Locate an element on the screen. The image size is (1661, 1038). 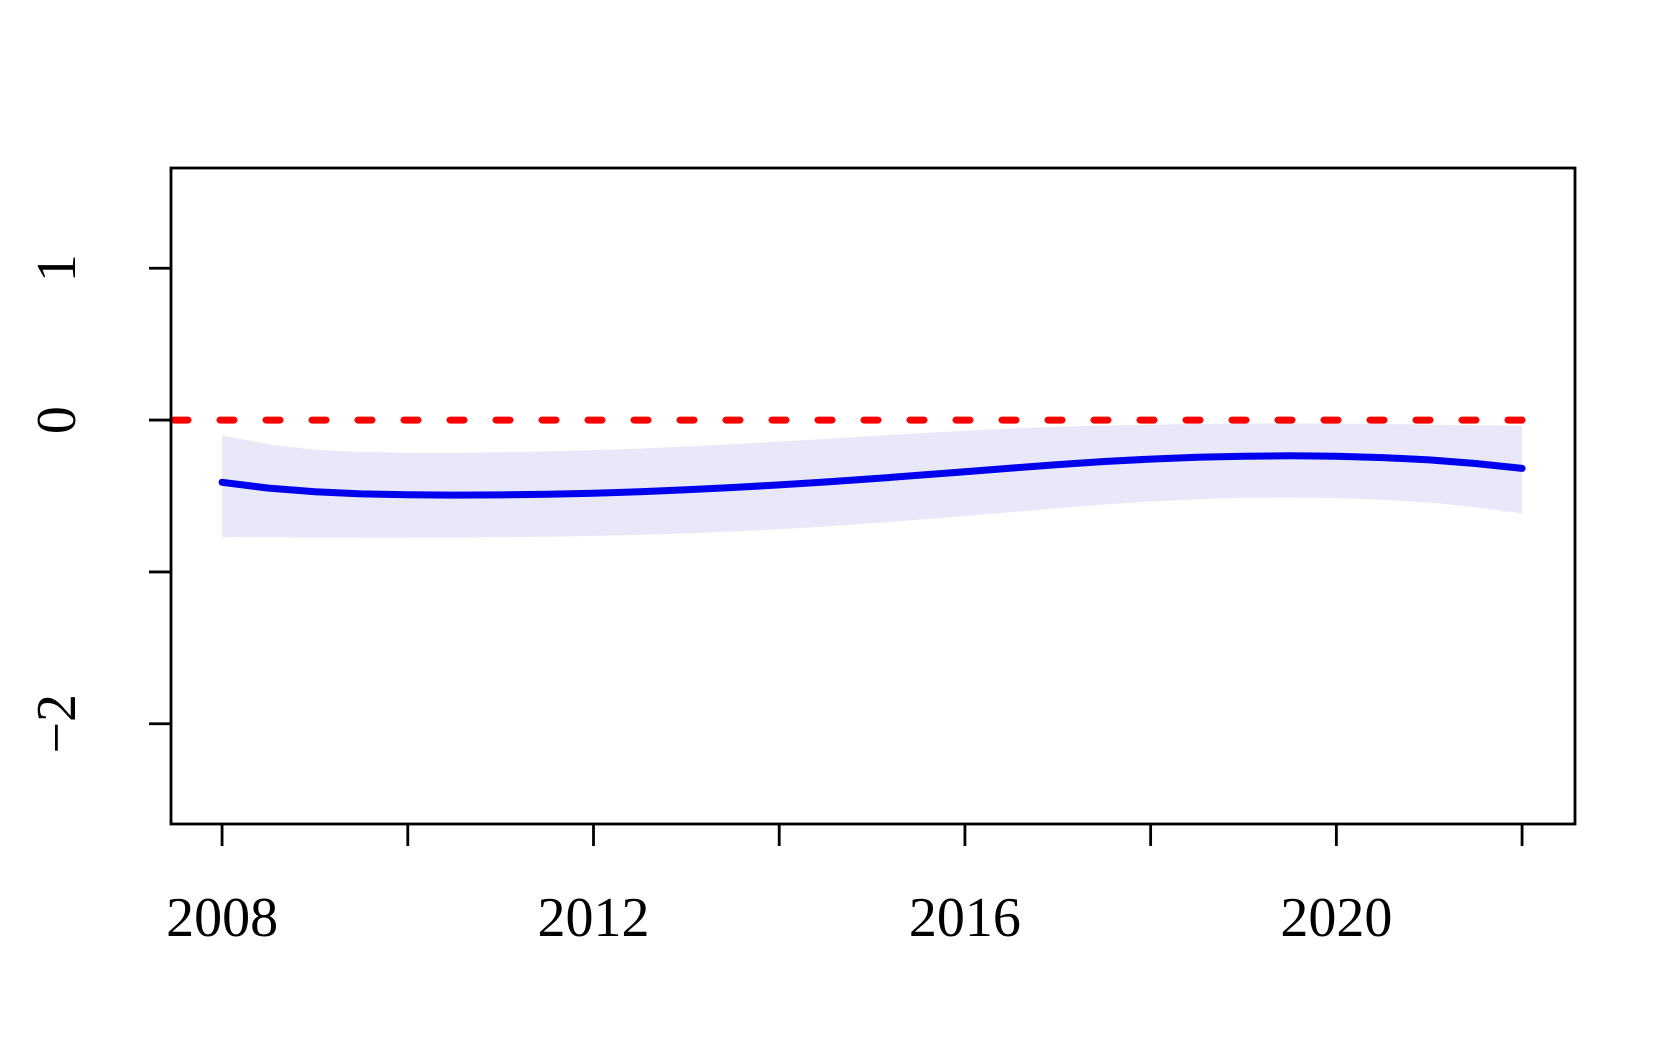
y-axis-tick-label: 0 is located at coordinates (57, 420).